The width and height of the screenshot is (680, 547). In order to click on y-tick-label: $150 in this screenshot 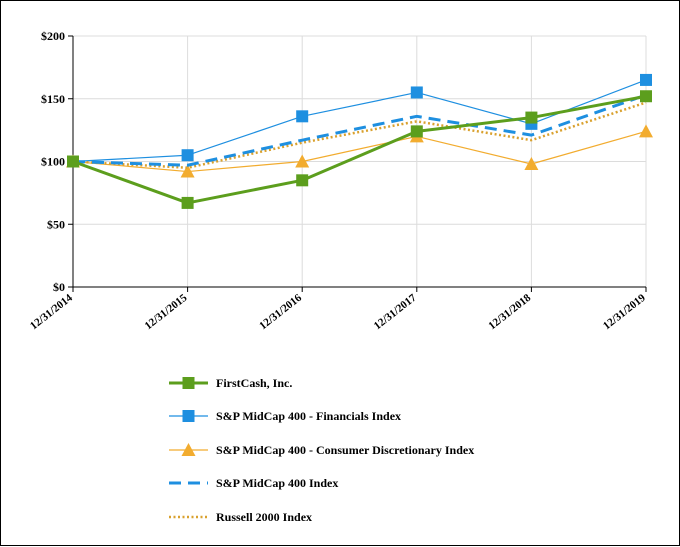, I will do `click(53, 99)`.